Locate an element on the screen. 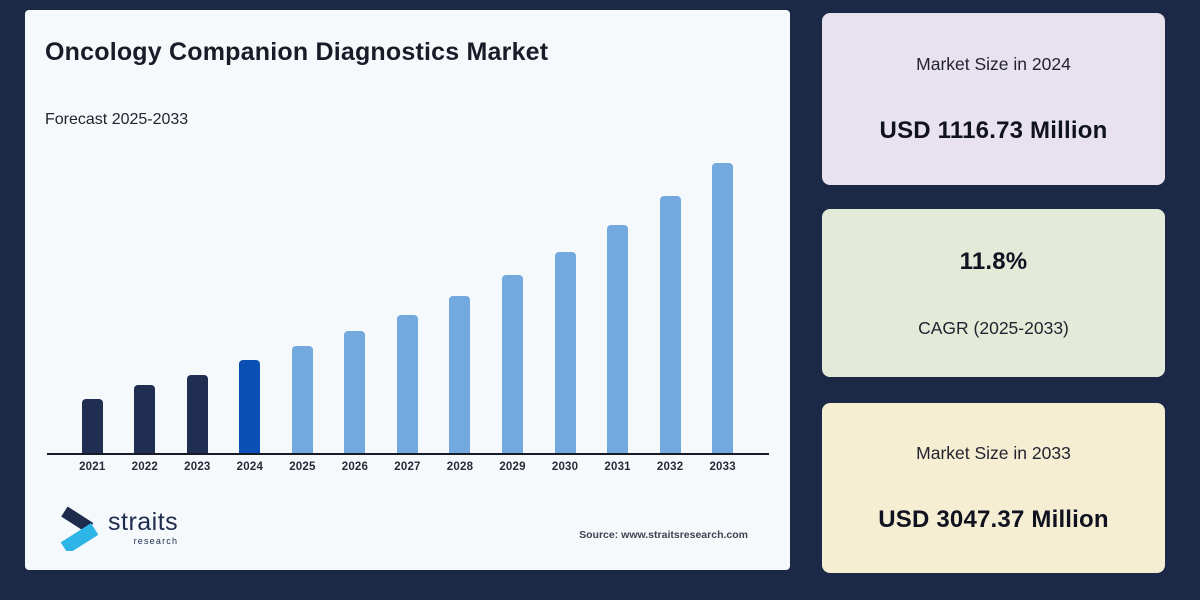  stat-card-market-size-2033: Market Size in 2033 USD 3047.37 Million is located at coordinates (993, 488).